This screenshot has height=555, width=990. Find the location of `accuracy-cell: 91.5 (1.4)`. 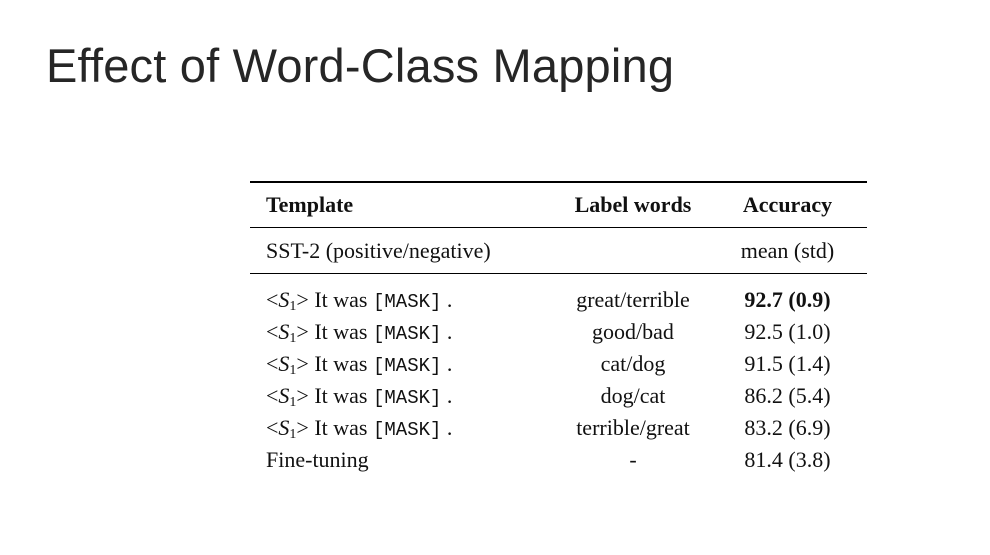

accuracy-cell: 91.5 (1.4) is located at coordinates (787, 363).